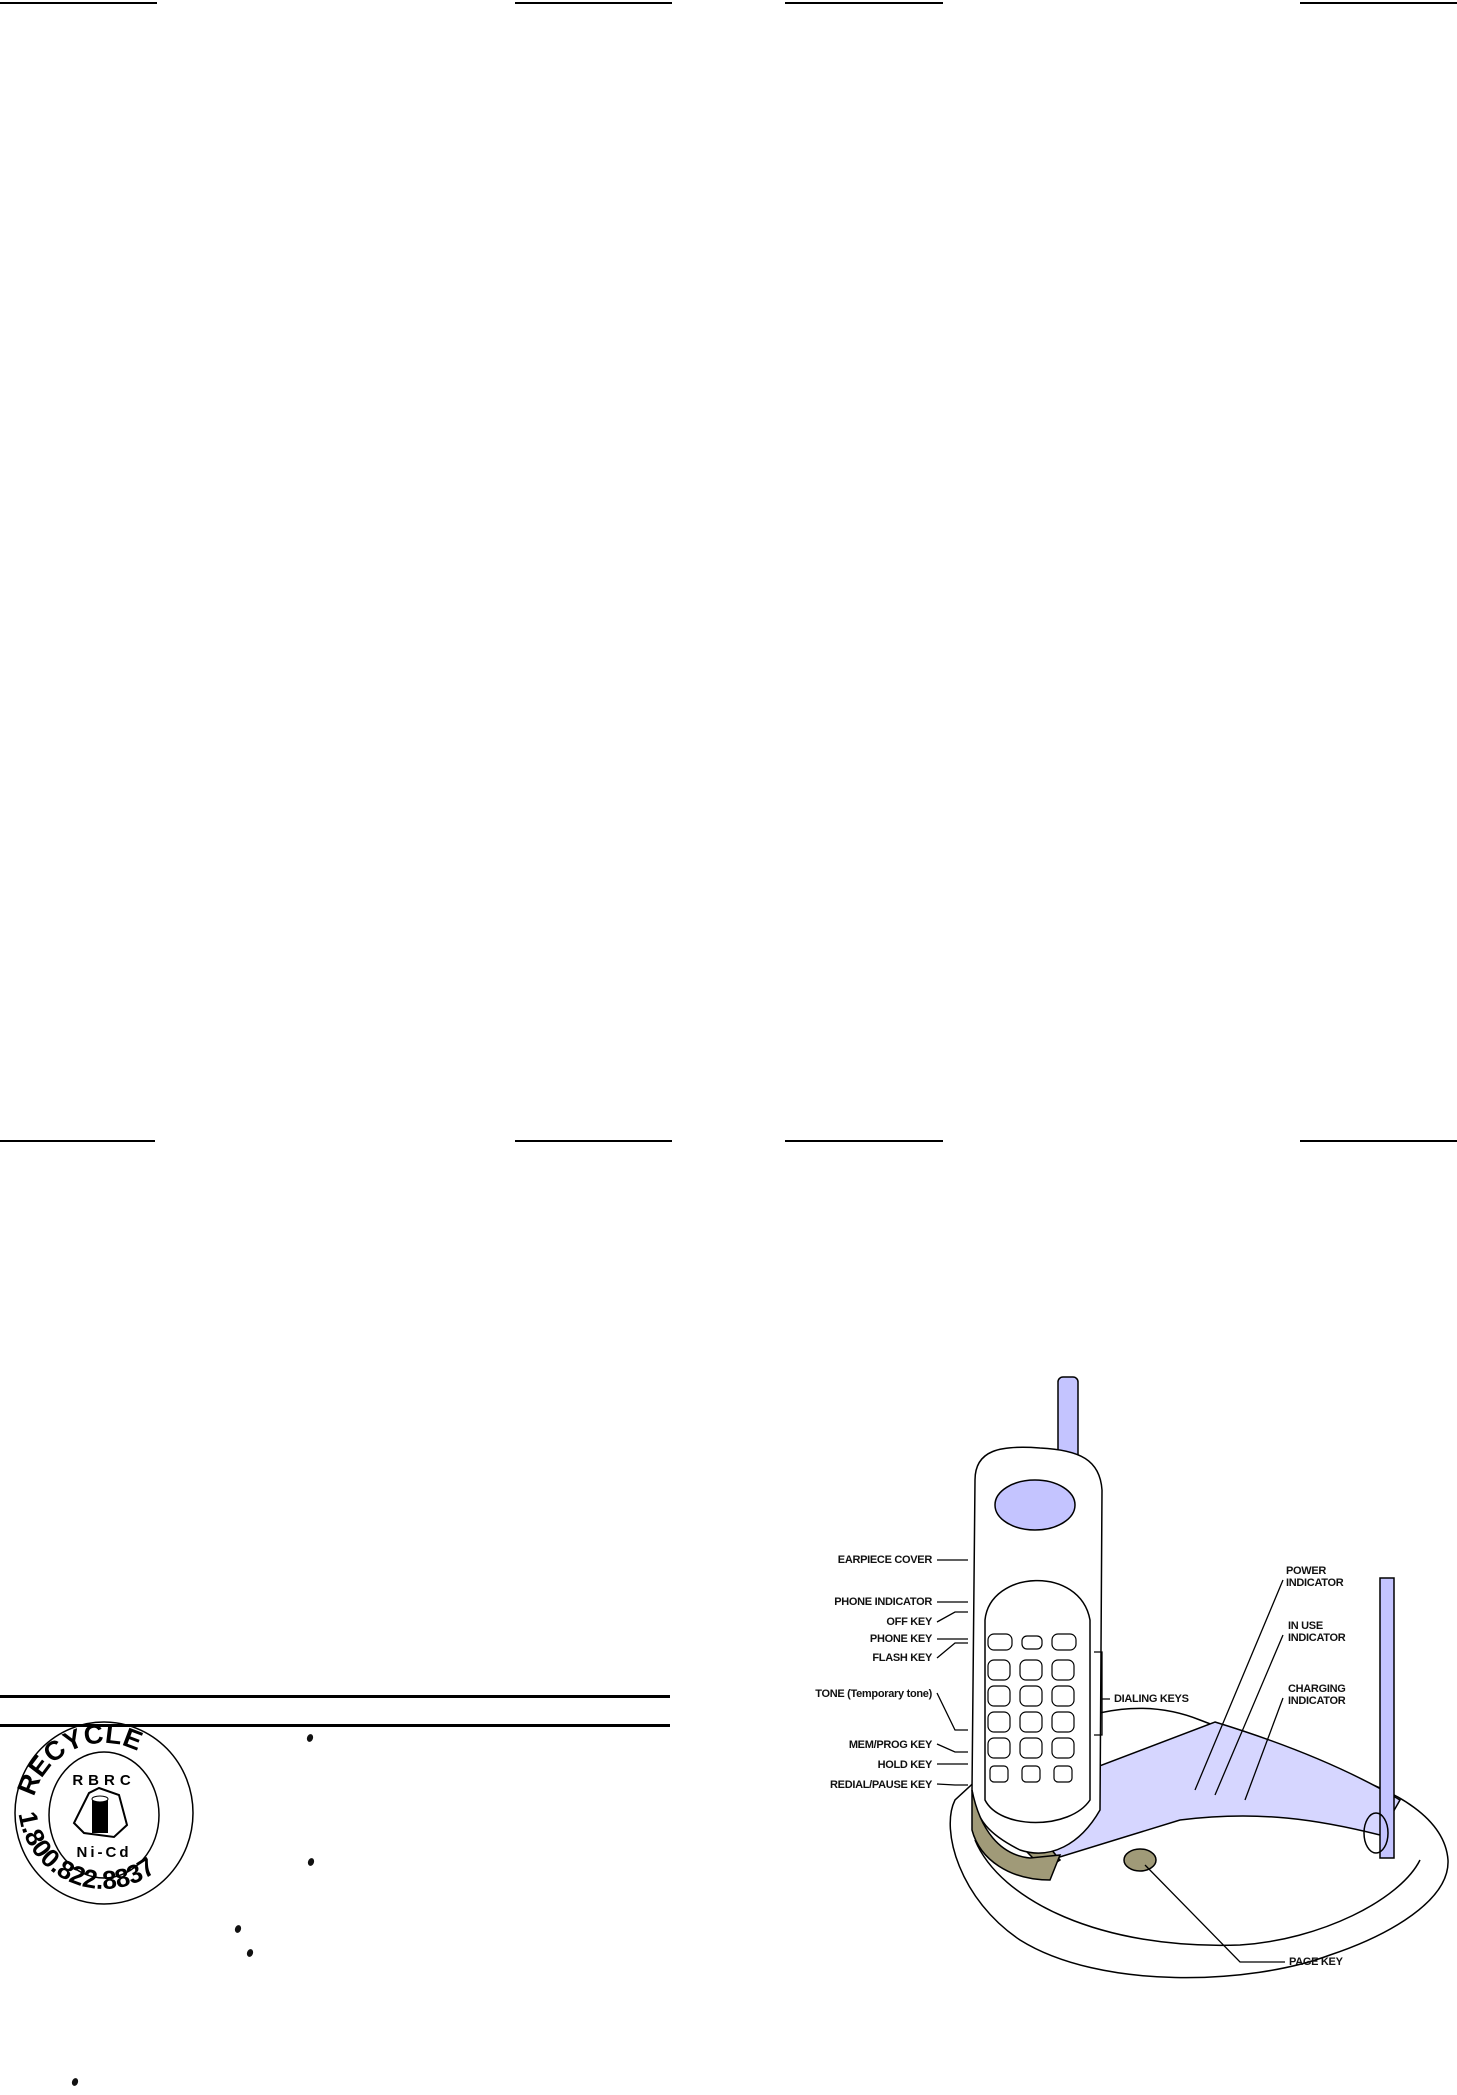 Image resolution: width=1457 pixels, height=2095 pixels. What do you see at coordinates (1035, 1505) in the screenshot?
I see `earpiece` at bounding box center [1035, 1505].